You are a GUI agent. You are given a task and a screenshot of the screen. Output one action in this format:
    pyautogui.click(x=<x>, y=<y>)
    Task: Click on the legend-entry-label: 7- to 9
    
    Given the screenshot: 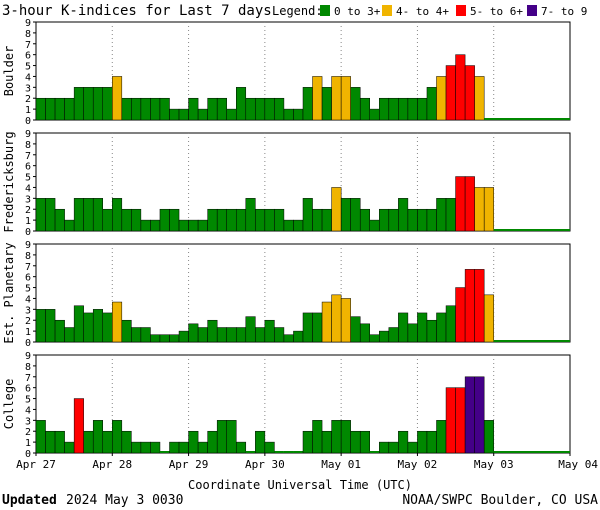 What is the action you would take?
    pyautogui.click(x=564, y=11)
    